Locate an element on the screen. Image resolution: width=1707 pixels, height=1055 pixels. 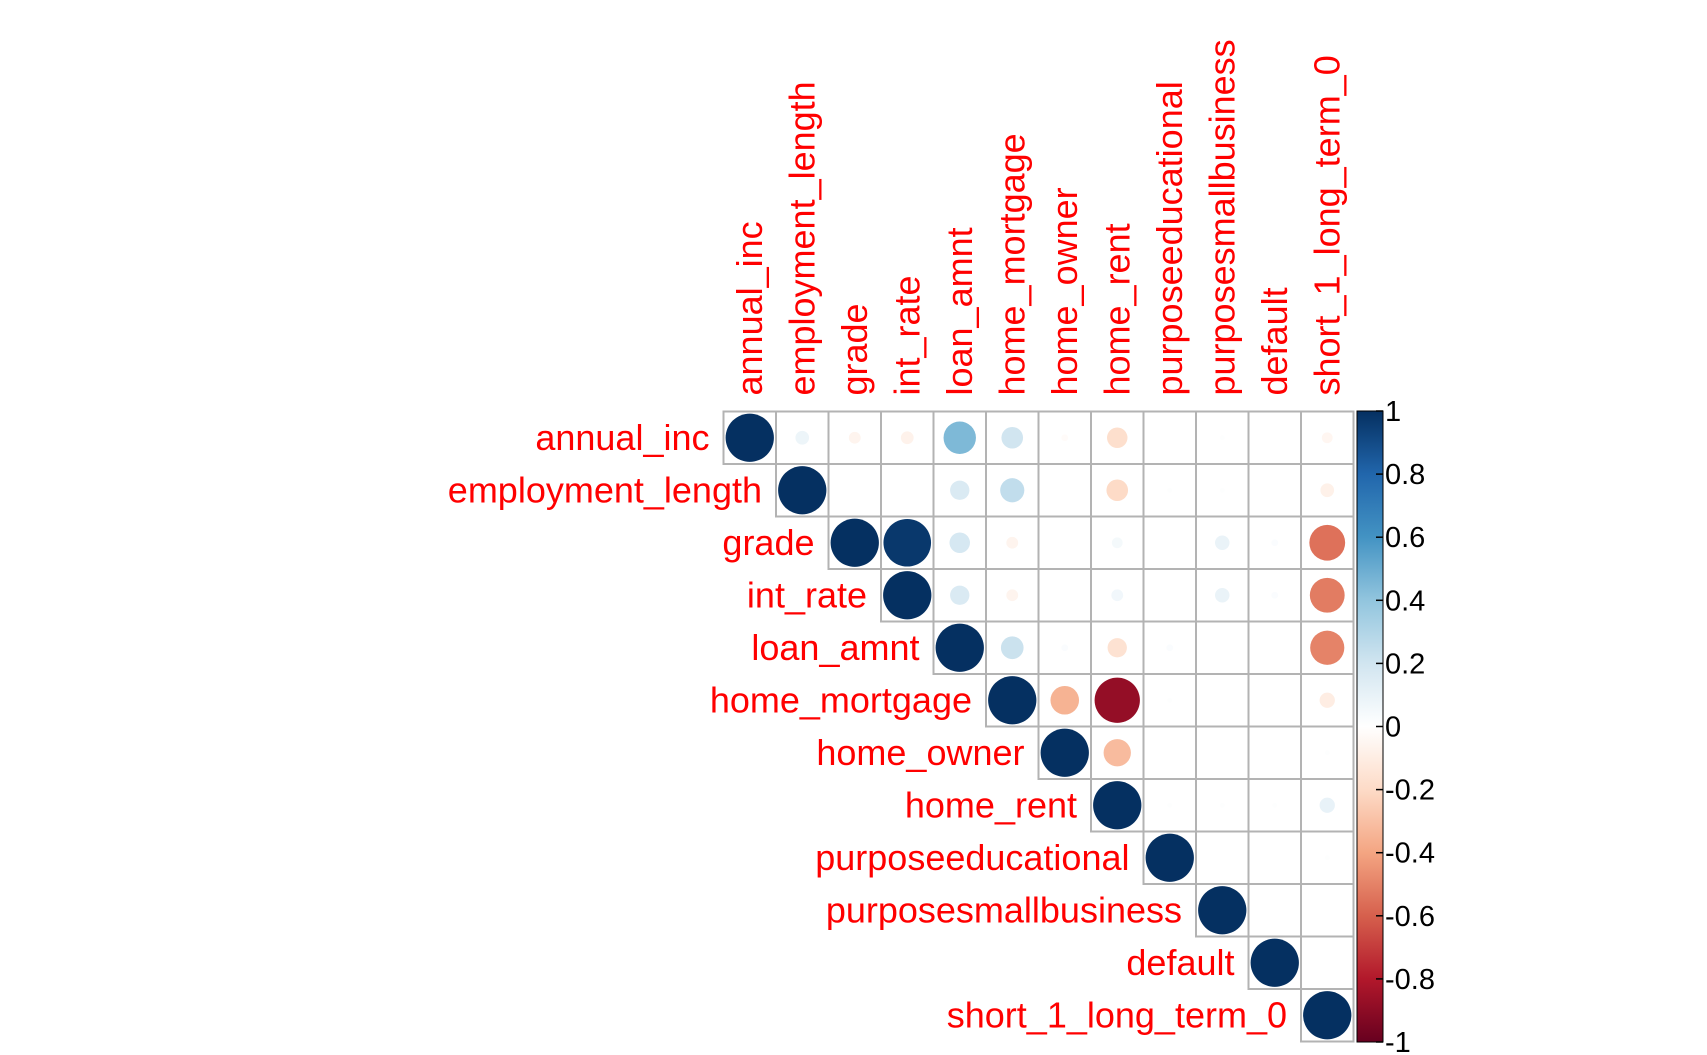
corr-circle-grade-loan_amnt is located at coordinates (959, 542).